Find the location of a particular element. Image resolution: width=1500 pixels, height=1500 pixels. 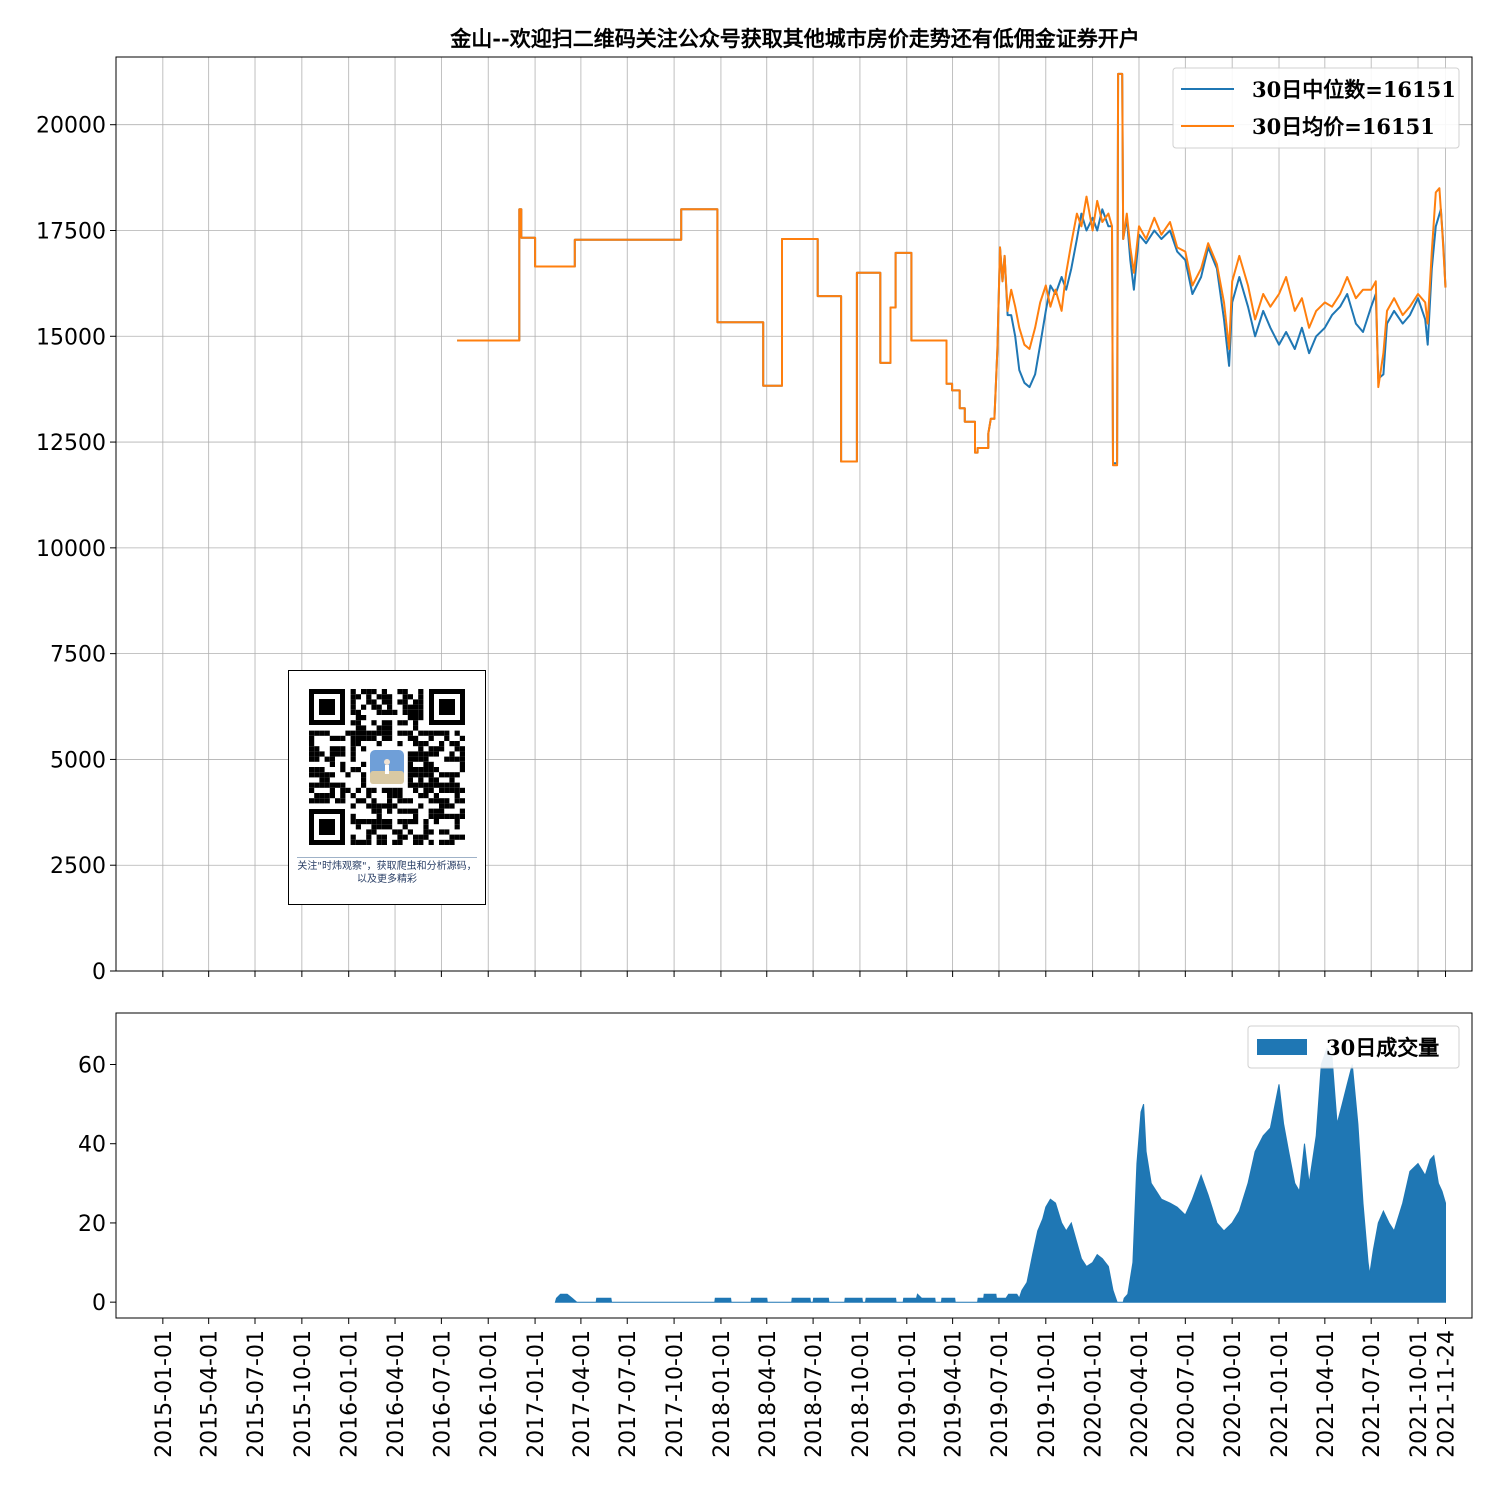

qr-caption: 关注"时炜观察"，获取爬虫和分析源码，以及更多精彩 is located at coordinates (387, 871).